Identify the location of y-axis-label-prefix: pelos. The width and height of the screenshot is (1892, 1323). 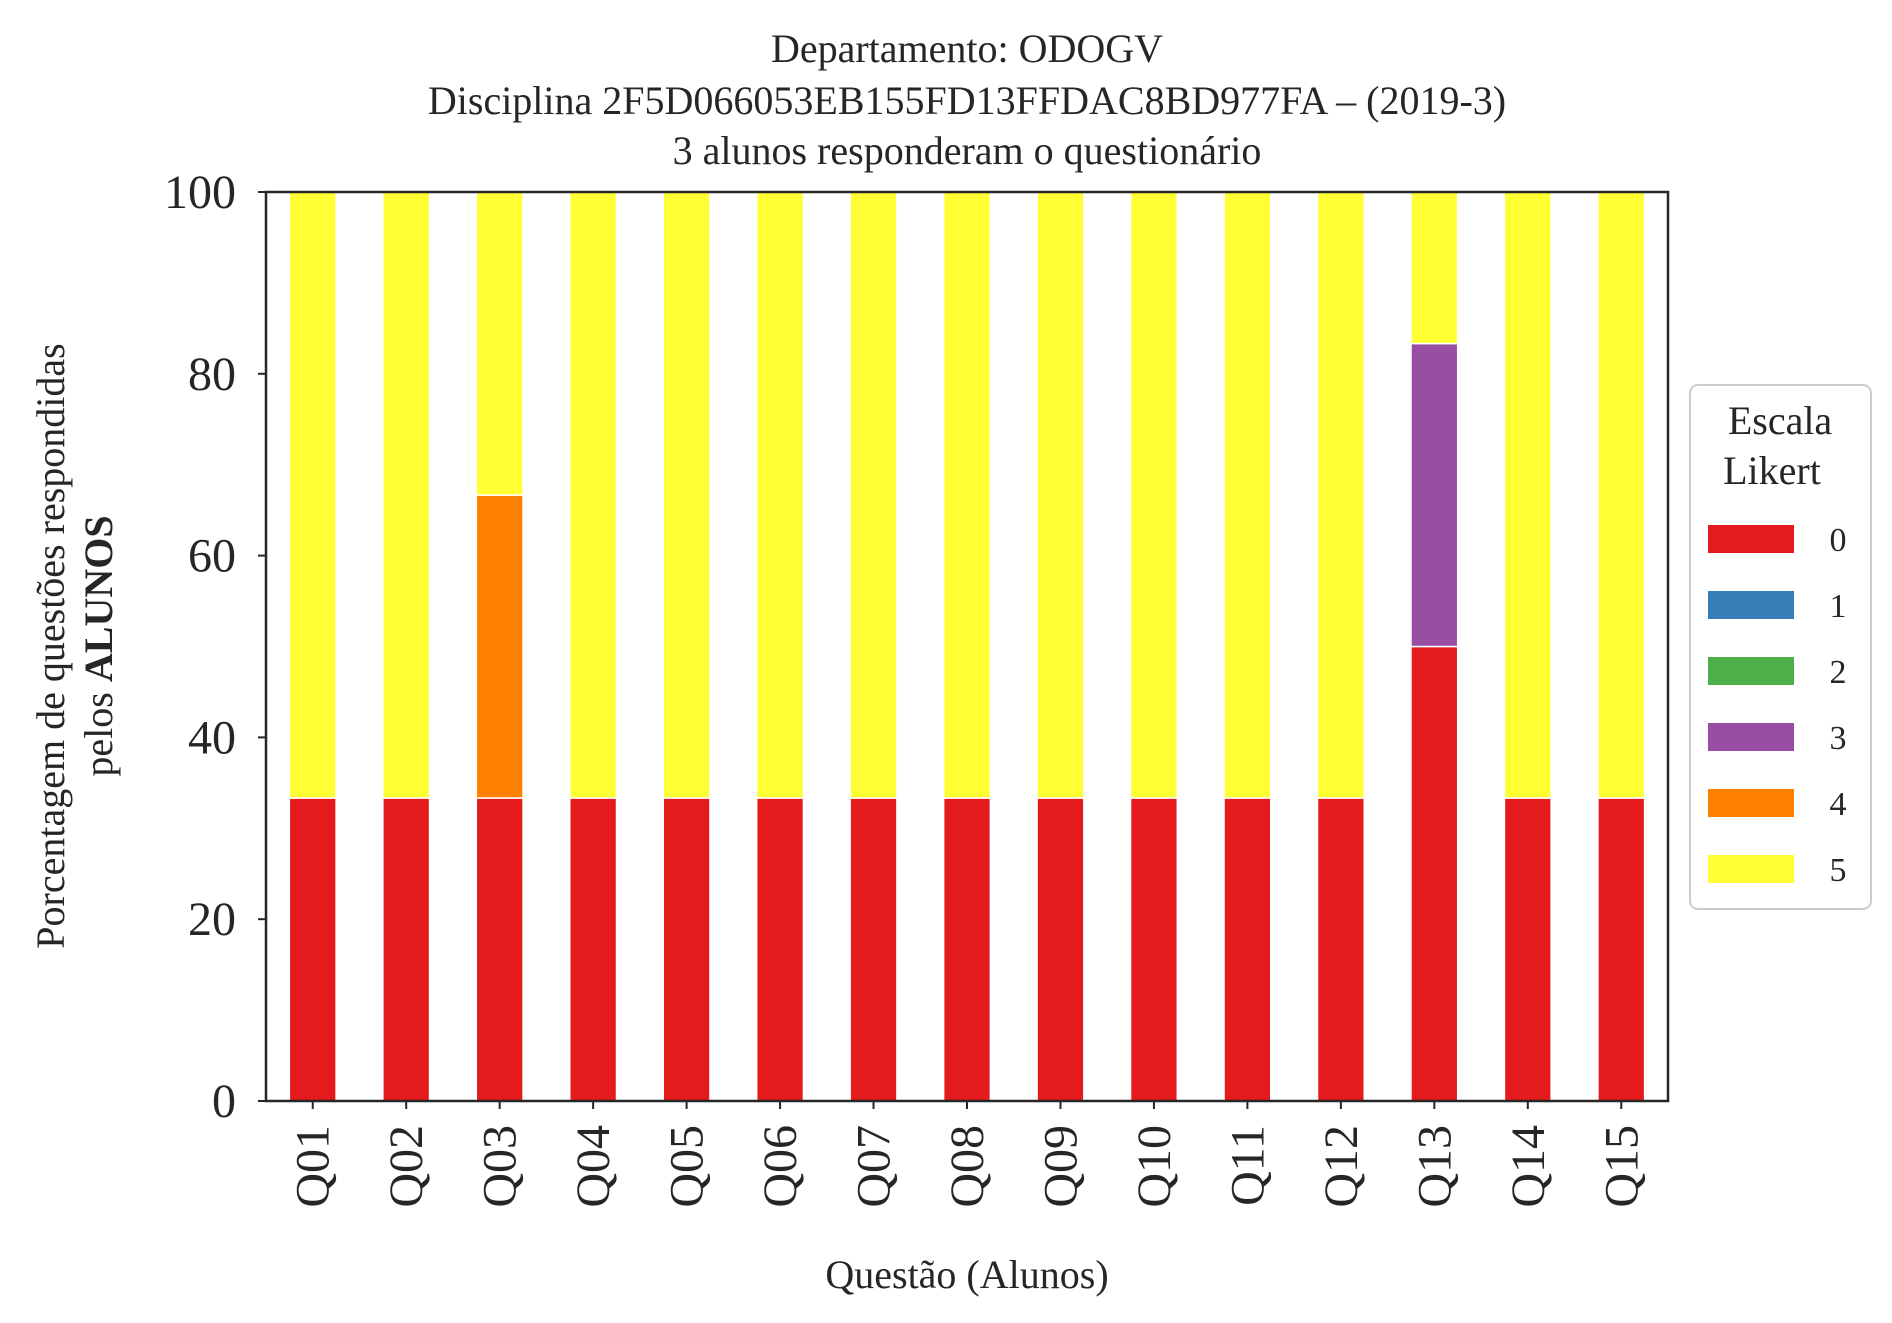
(98, 729).